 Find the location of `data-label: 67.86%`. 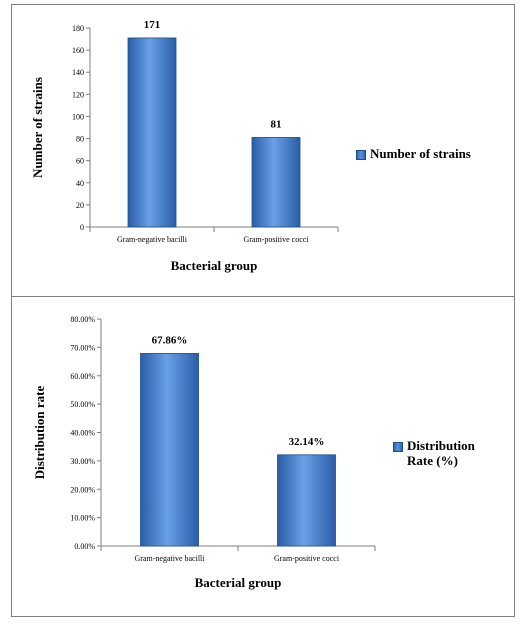

data-label: 67.86% is located at coordinates (170, 340).